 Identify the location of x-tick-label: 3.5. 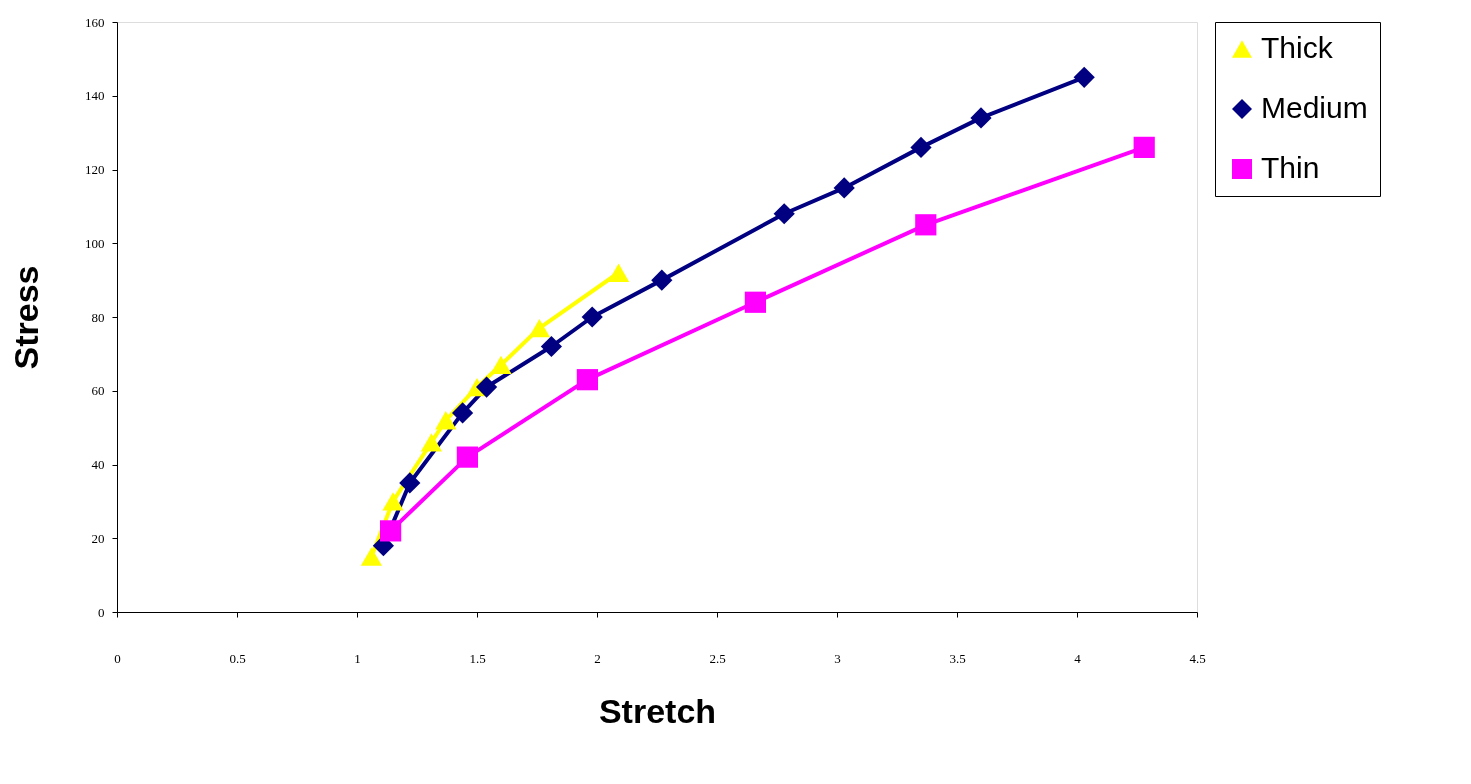
(957, 658).